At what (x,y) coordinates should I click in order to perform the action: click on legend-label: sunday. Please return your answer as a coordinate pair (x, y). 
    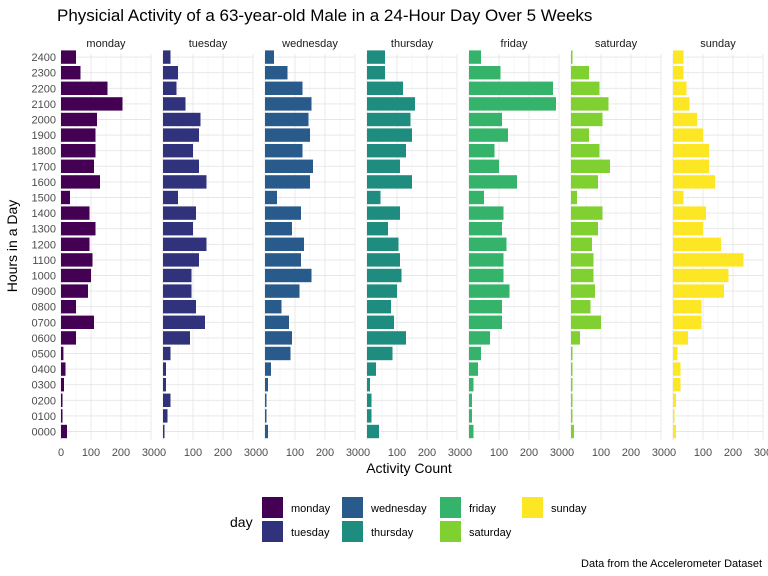
    Looking at the image, I should click on (569, 509).